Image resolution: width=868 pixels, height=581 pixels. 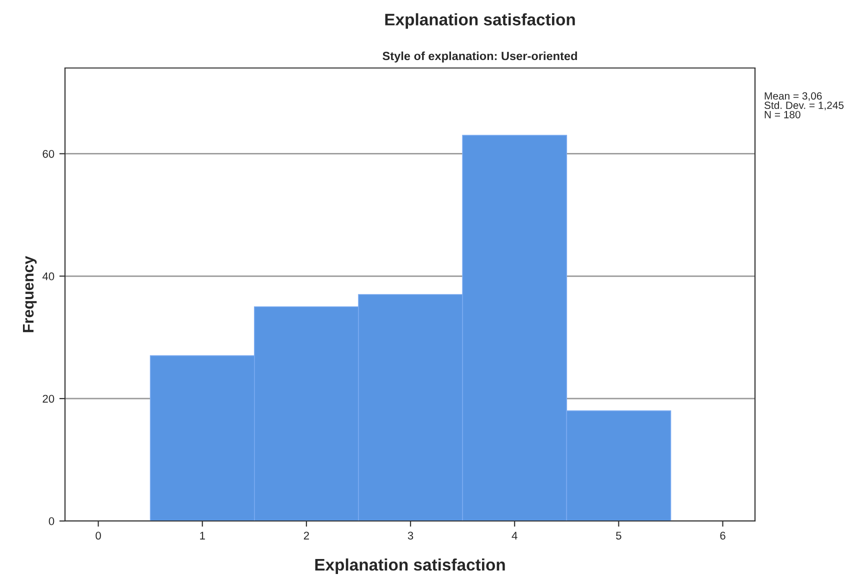 What do you see at coordinates (29, 294) in the screenshot?
I see `y-axis-title: Frequency` at bounding box center [29, 294].